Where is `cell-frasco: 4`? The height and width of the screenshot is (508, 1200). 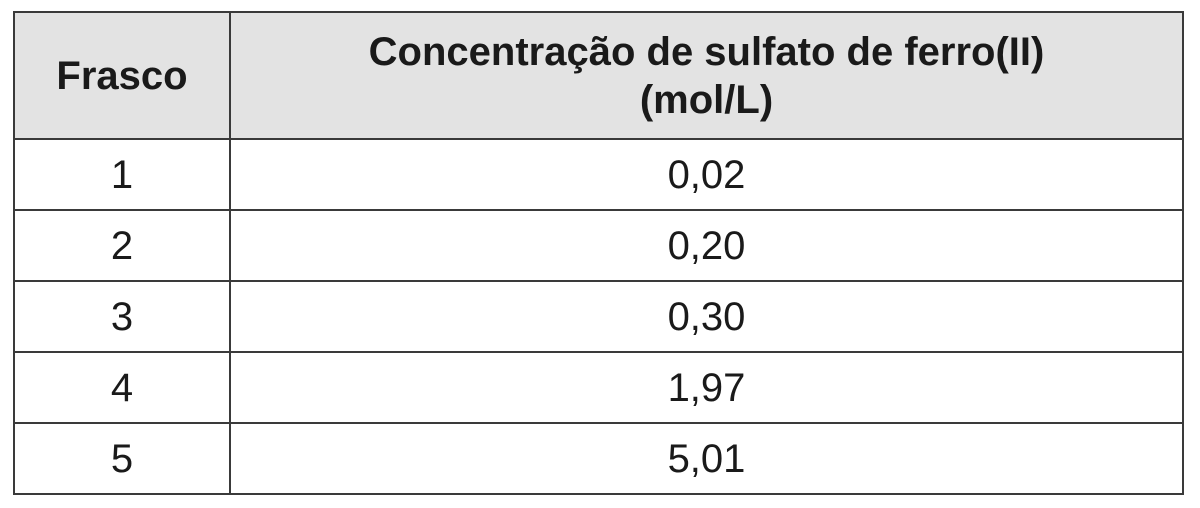 cell-frasco: 4 is located at coordinates (122, 387).